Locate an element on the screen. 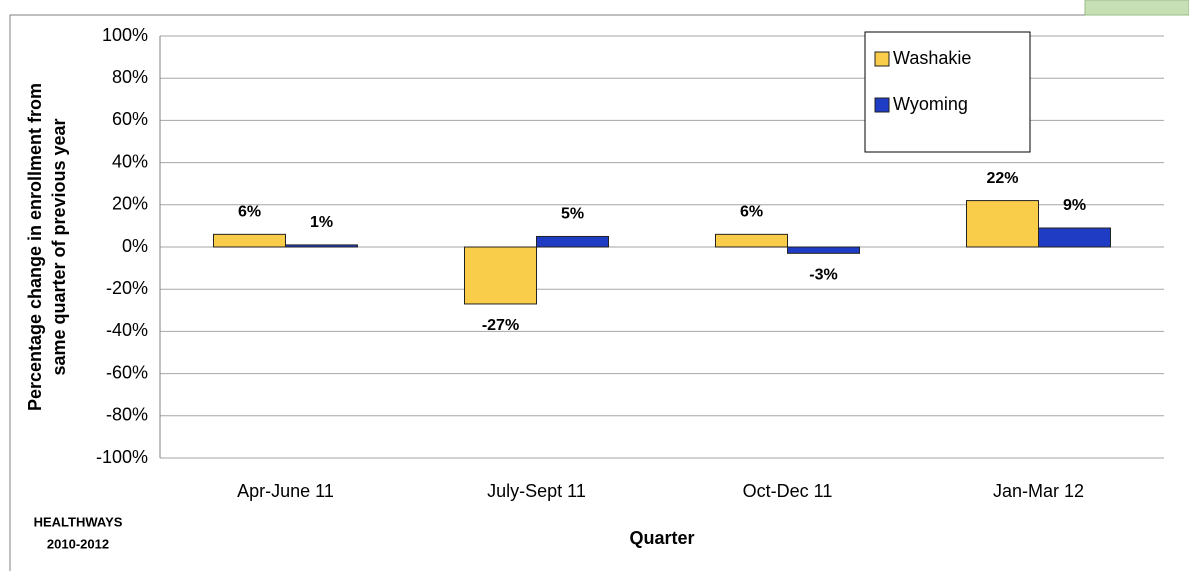  data-label: 5% is located at coordinates (572, 214).